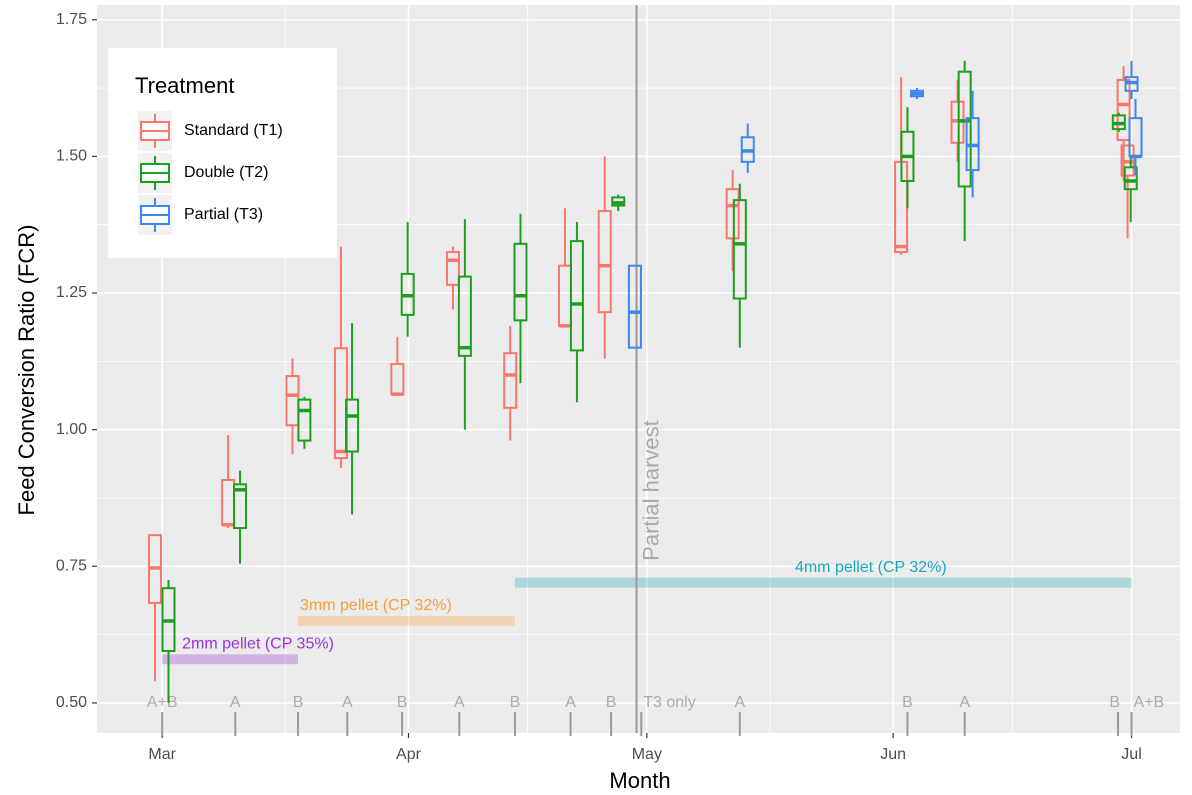 The image size is (1192, 795). What do you see at coordinates (226, 172) in the screenshot?
I see `legend-label: Double (T2)` at bounding box center [226, 172].